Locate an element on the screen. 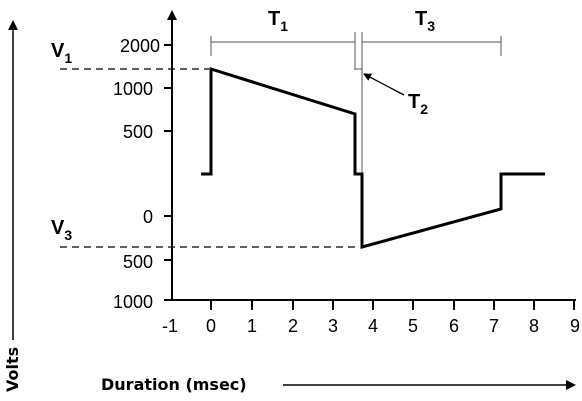 The height and width of the screenshot is (401, 582). x-tick-label: 4 is located at coordinates (373, 326).